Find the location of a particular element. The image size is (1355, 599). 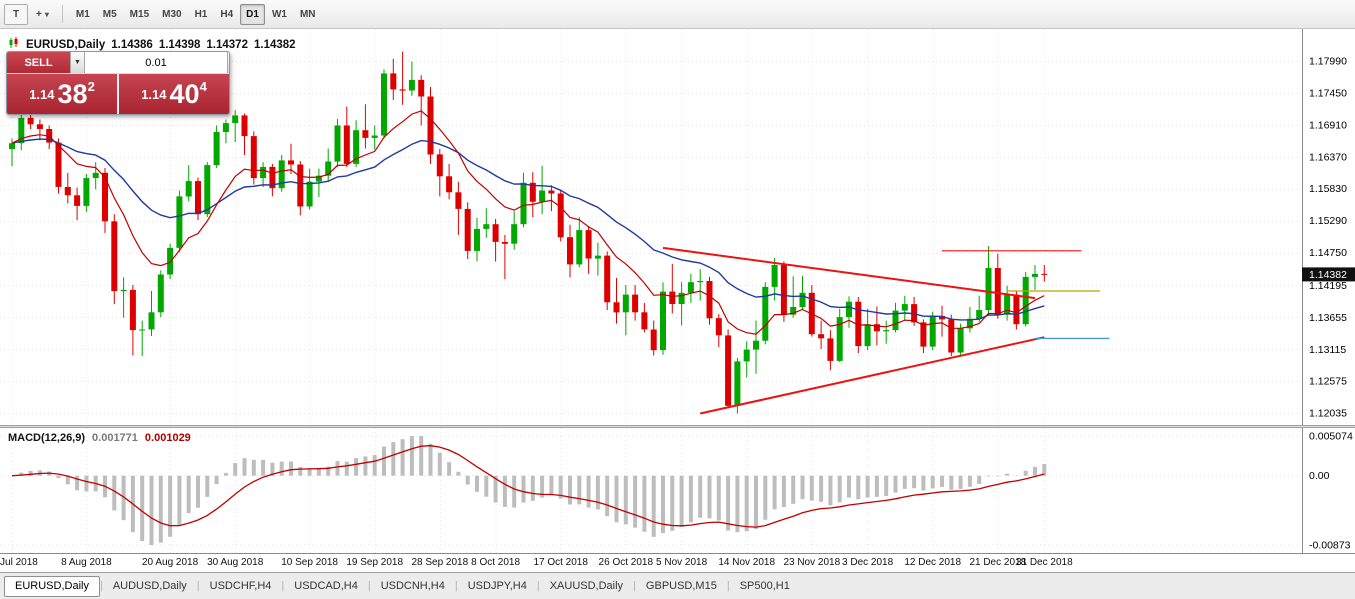

chart-tab-audusd-daily: AUDUSD,Daily is located at coordinates (149, 586).